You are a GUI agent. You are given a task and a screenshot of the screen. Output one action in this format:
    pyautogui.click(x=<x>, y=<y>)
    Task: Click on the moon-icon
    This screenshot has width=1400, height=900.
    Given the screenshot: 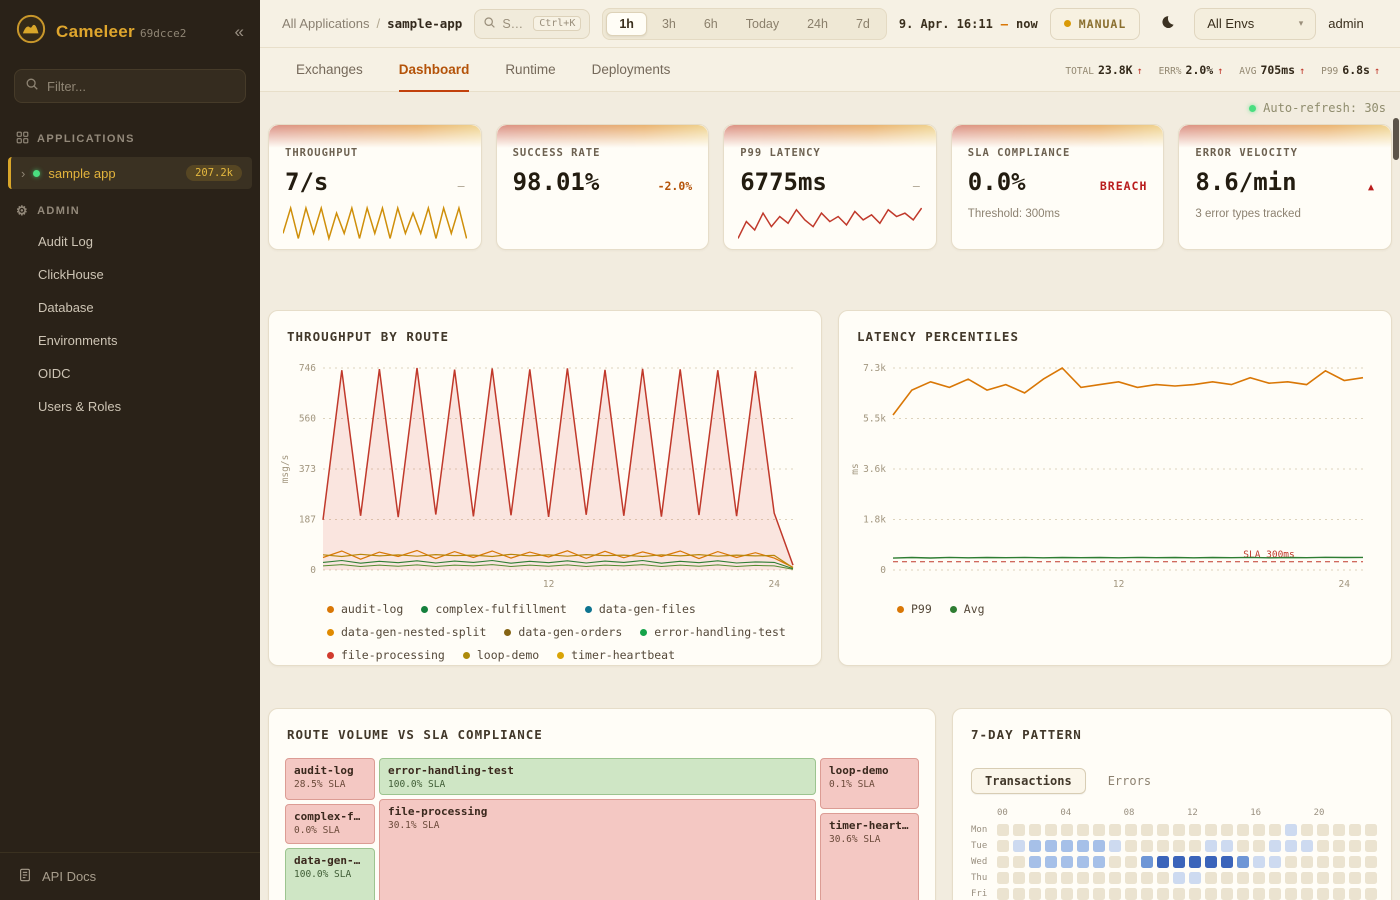 What is the action you would take?
    pyautogui.click(x=1167, y=24)
    